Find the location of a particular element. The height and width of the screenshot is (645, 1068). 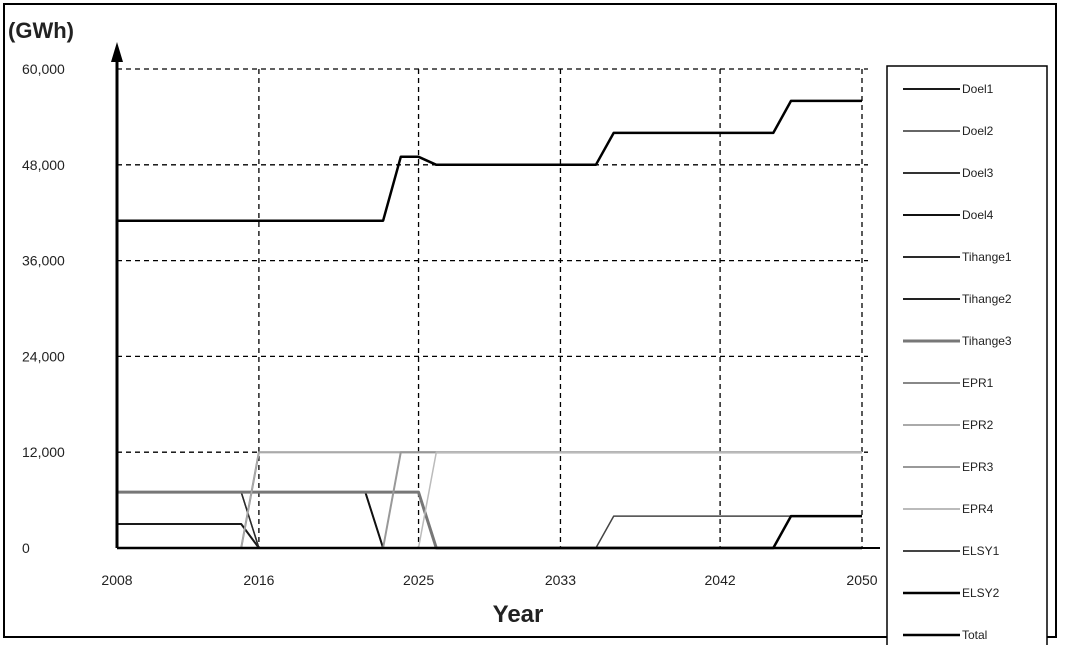

legend-label-tihange2: Tihange2 is located at coordinates (987, 299).